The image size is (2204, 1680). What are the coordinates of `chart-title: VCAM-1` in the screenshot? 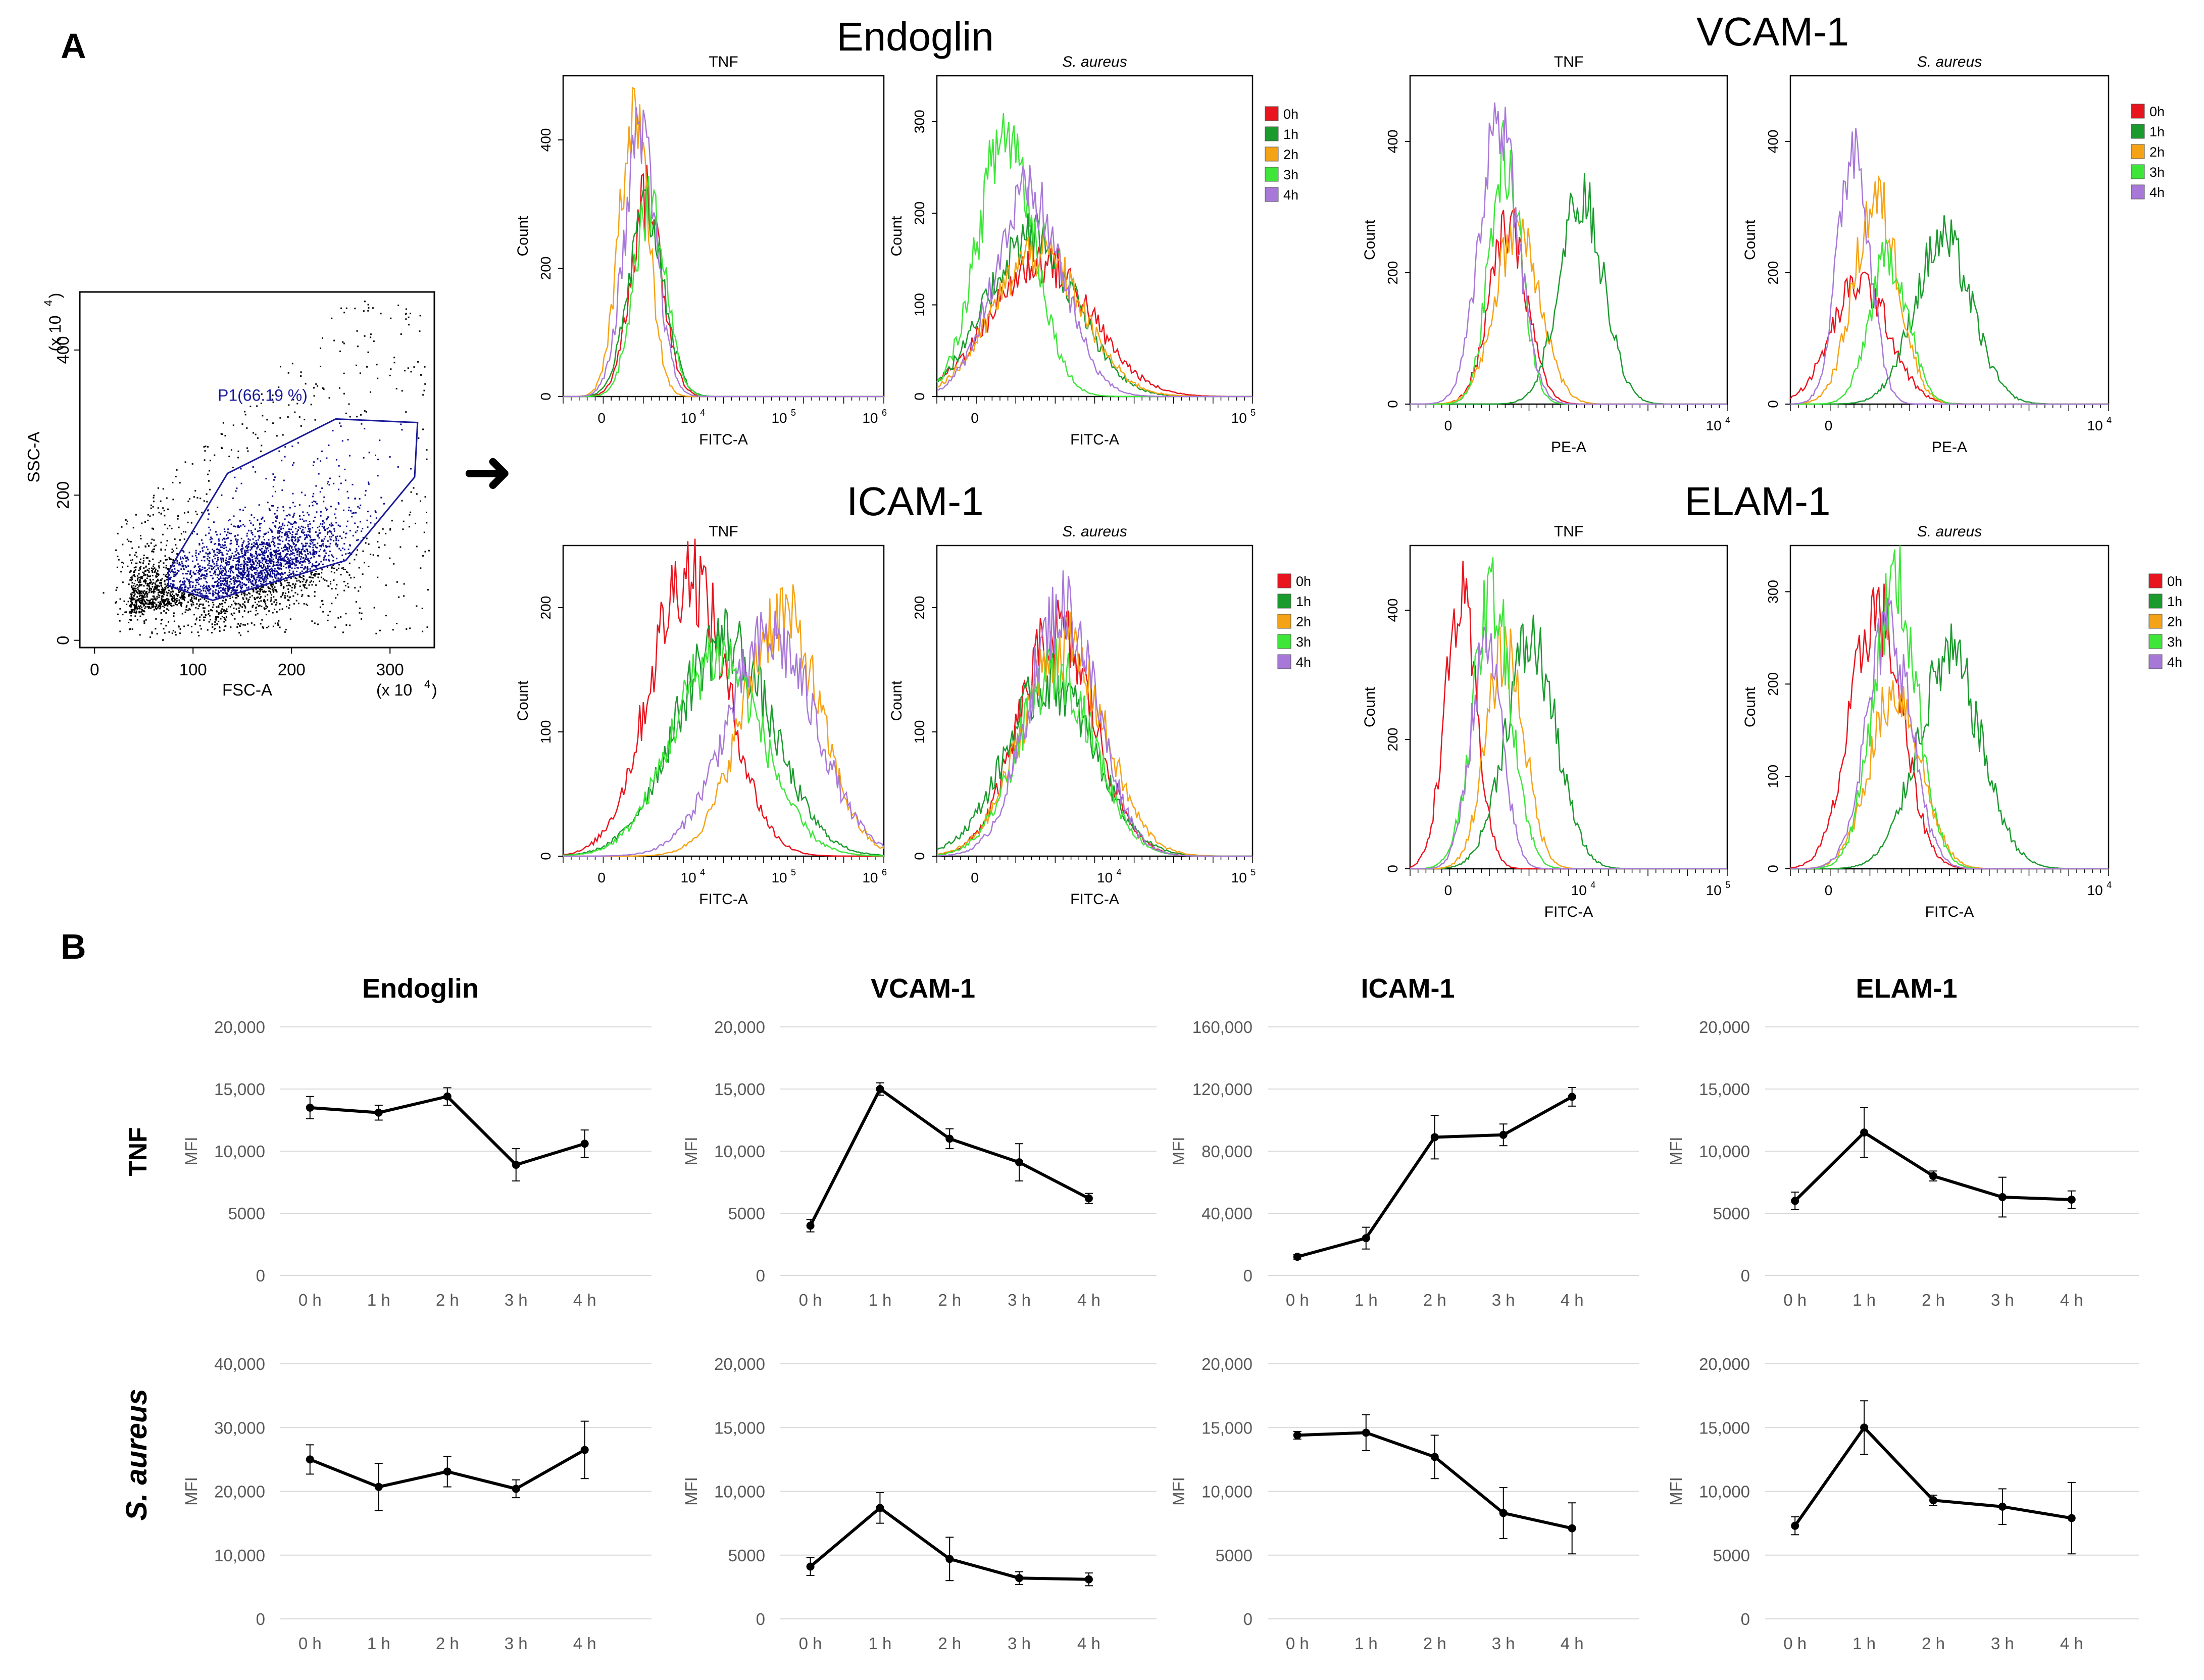 It's located at (923, 988).